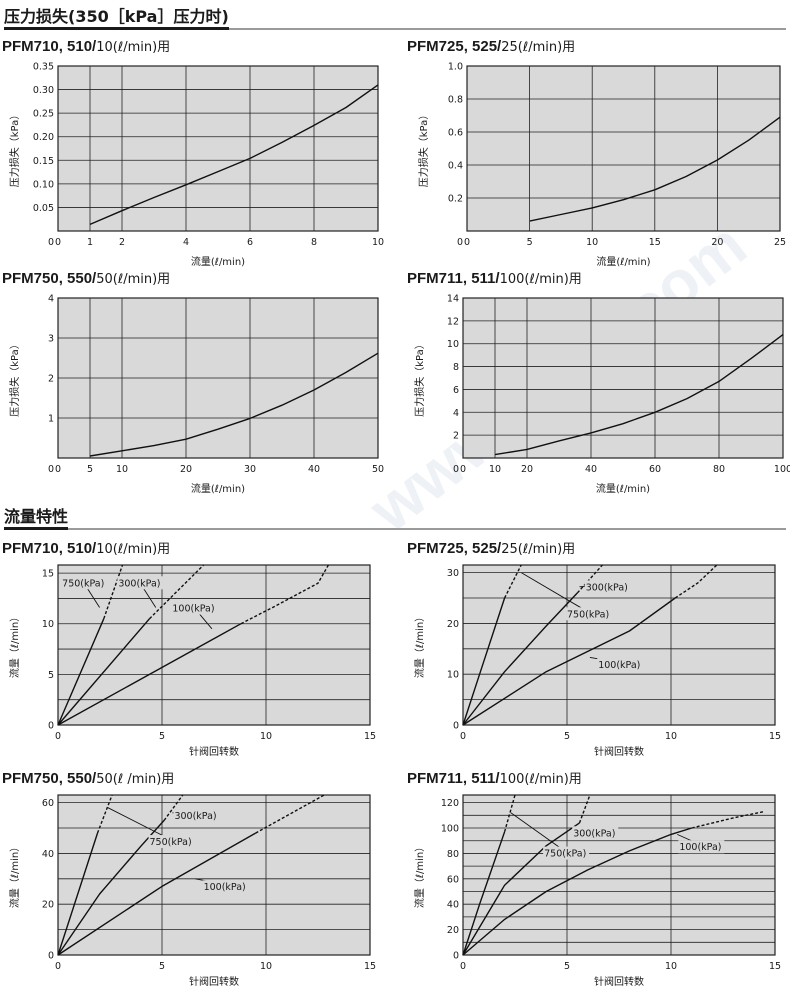 Image resolution: width=790 pixels, height=1005 pixels. What do you see at coordinates (541, 279) in the screenshot?
I see `chart-title-range: 100(ℓ/min)用` at bounding box center [541, 279].